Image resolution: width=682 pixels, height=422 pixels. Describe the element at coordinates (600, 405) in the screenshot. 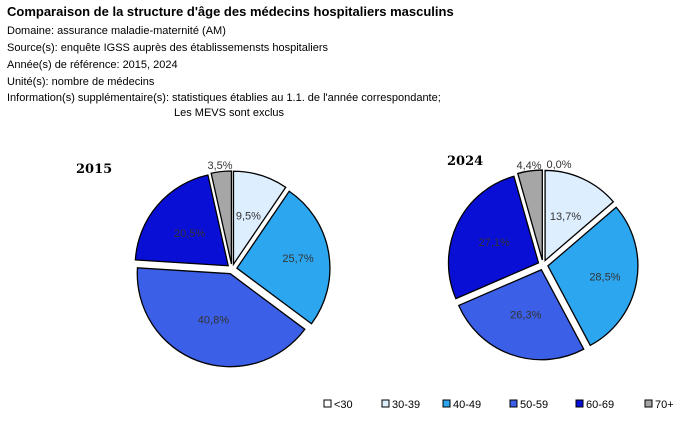

I see `legend-label: 60-69` at that location.